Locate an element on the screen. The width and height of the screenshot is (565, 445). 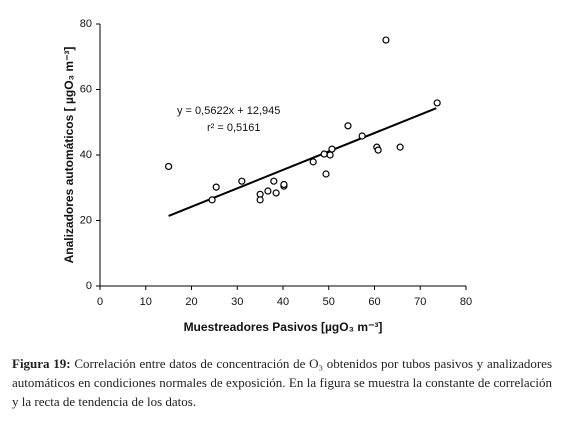
x-tick-label: 70 is located at coordinates (420, 302).